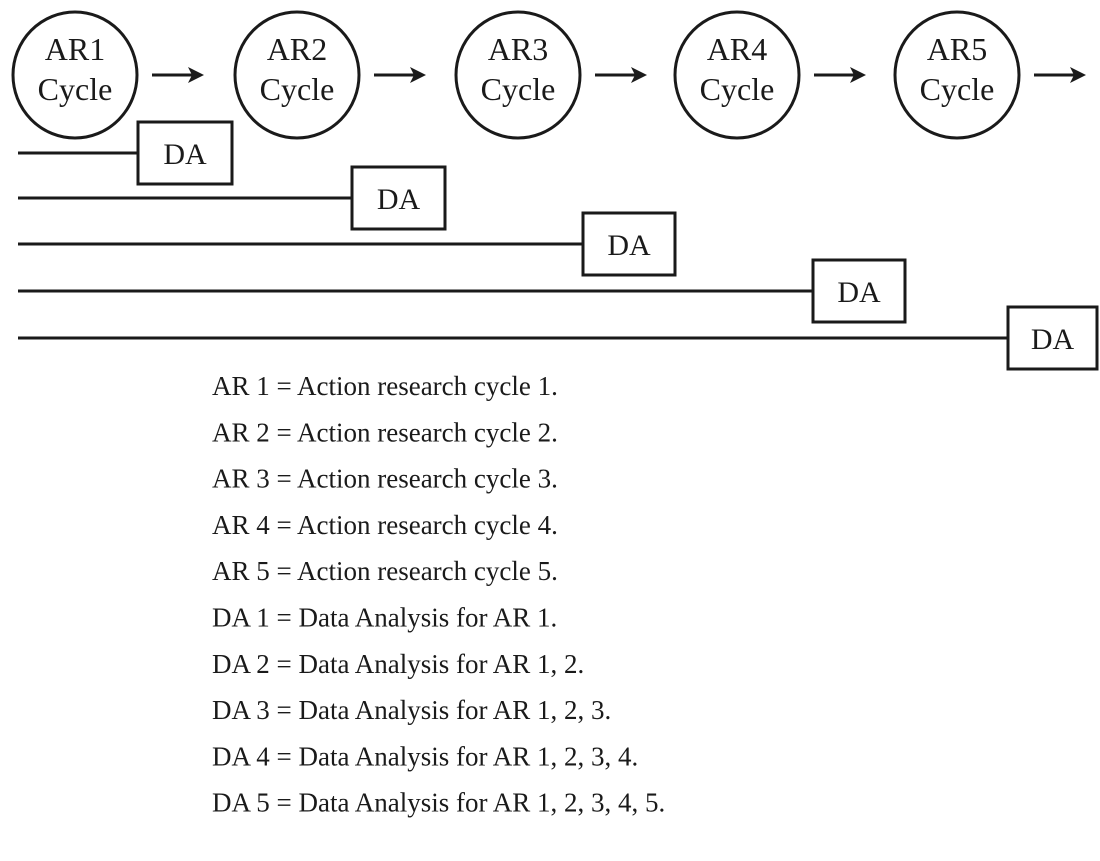 This screenshot has height=861, width=1100. What do you see at coordinates (398, 664) in the screenshot?
I see `legend-line: DA 2 = Data Analysis for AR 1, 2.` at bounding box center [398, 664].